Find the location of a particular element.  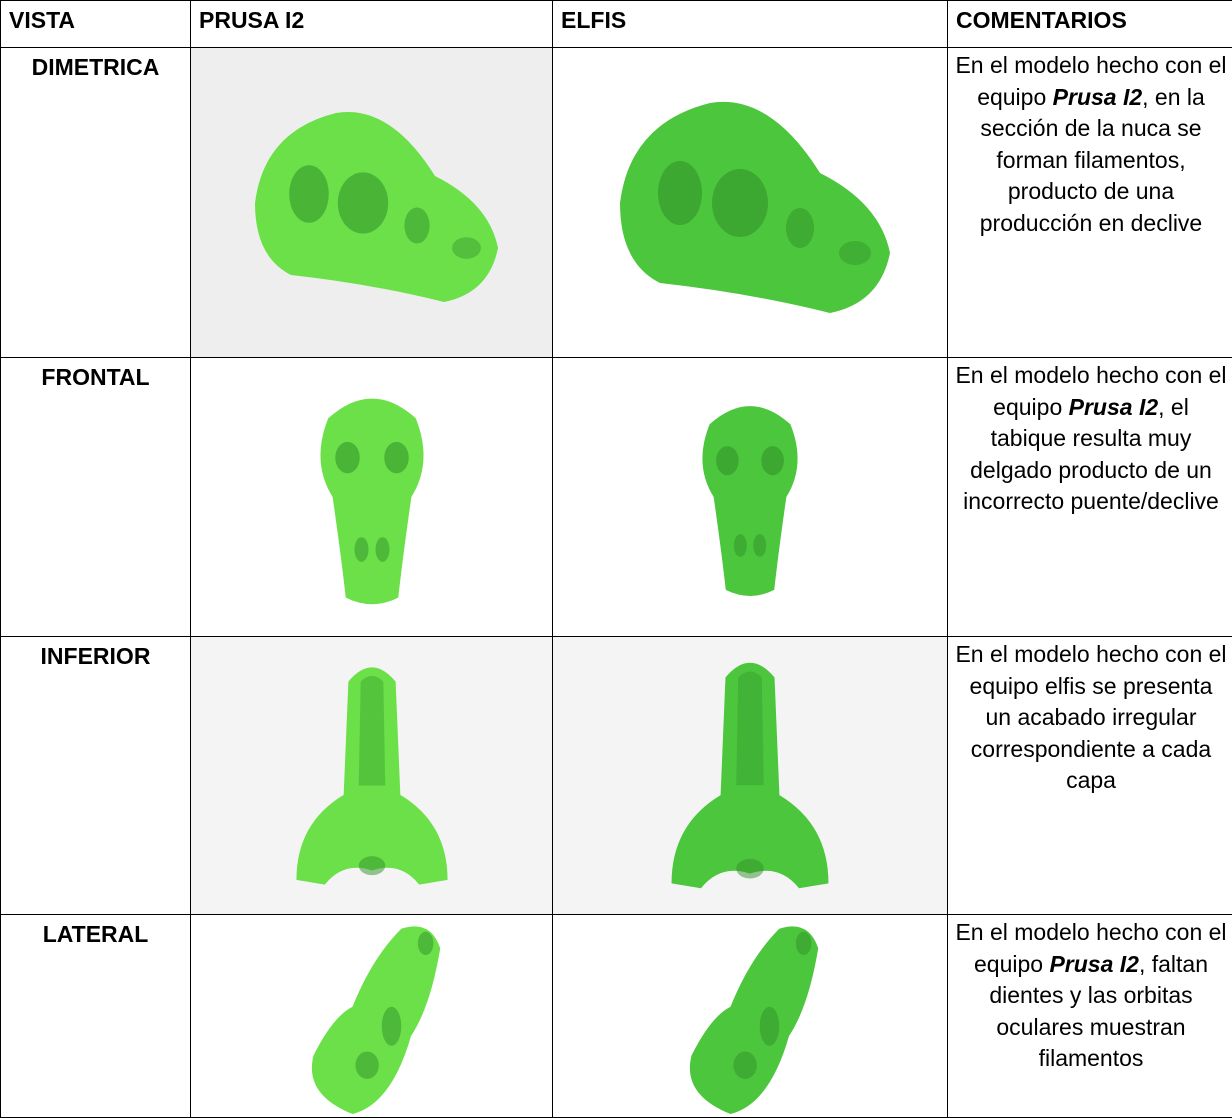

header-cell: VISTA is located at coordinates (95, 24).